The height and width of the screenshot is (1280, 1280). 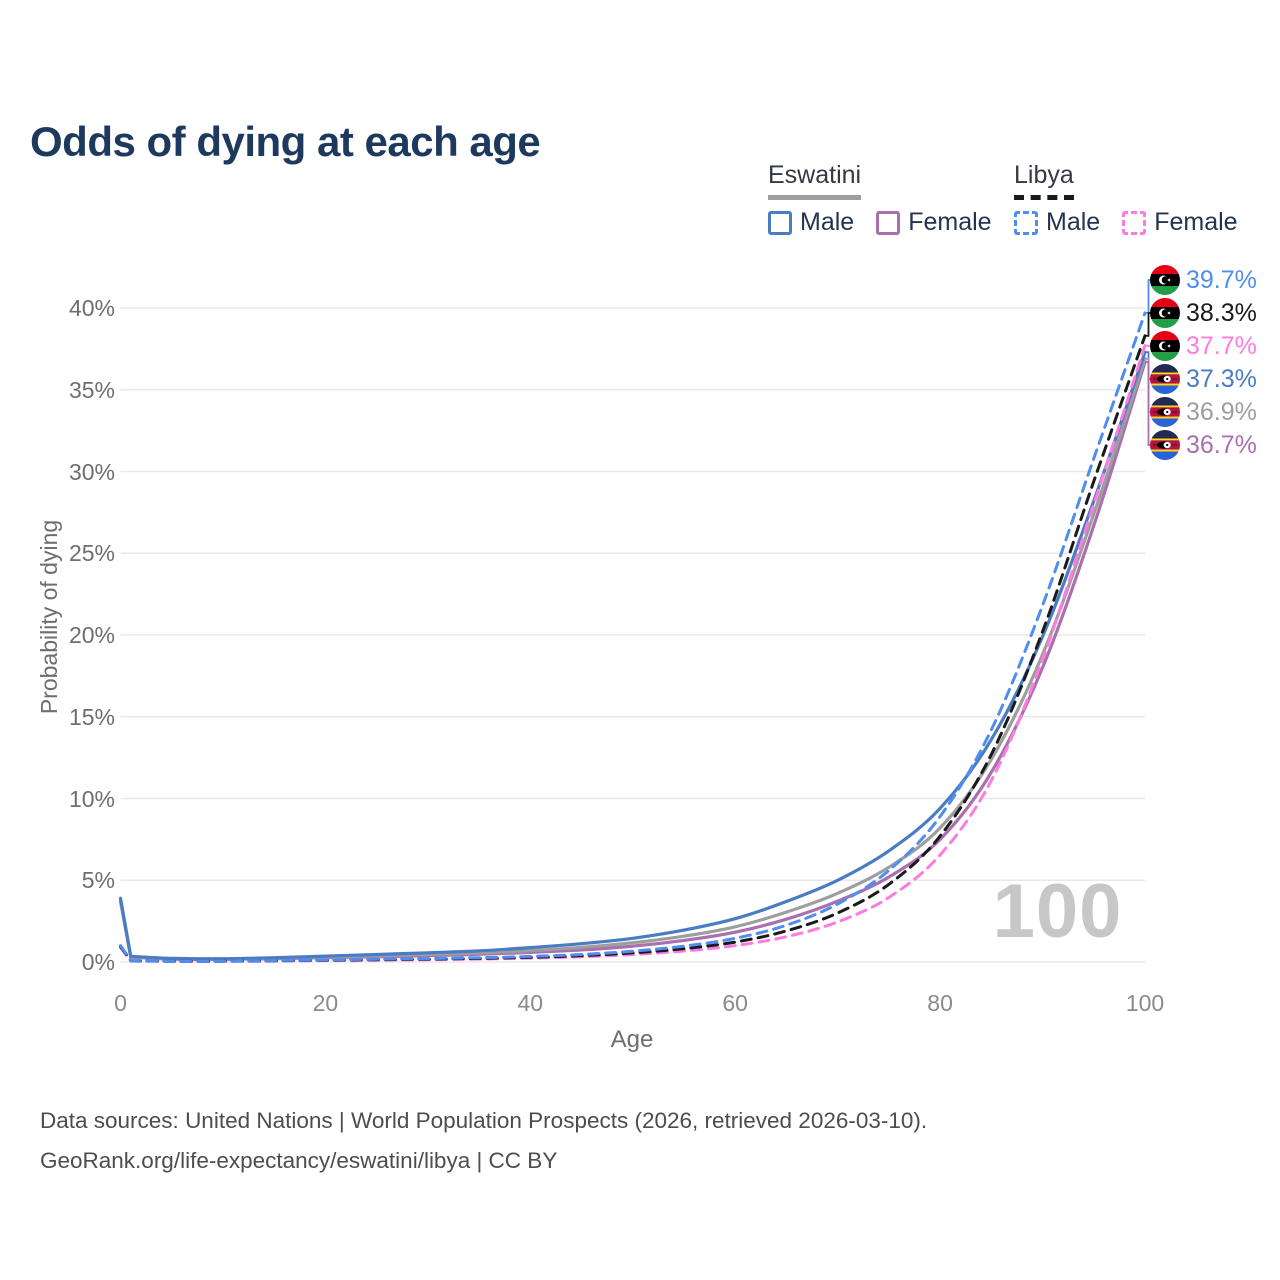 I want to click on end-label-libya-male: 39.7%, so click(x=1203, y=280).